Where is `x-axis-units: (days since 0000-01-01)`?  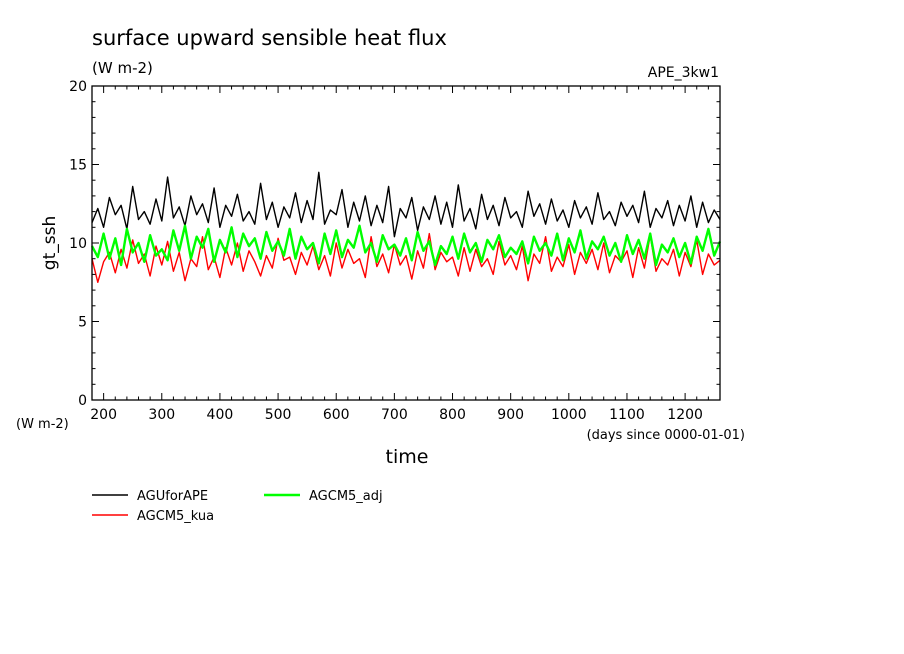
x-axis-units: (days since 0000-01-01) is located at coordinates (666, 435).